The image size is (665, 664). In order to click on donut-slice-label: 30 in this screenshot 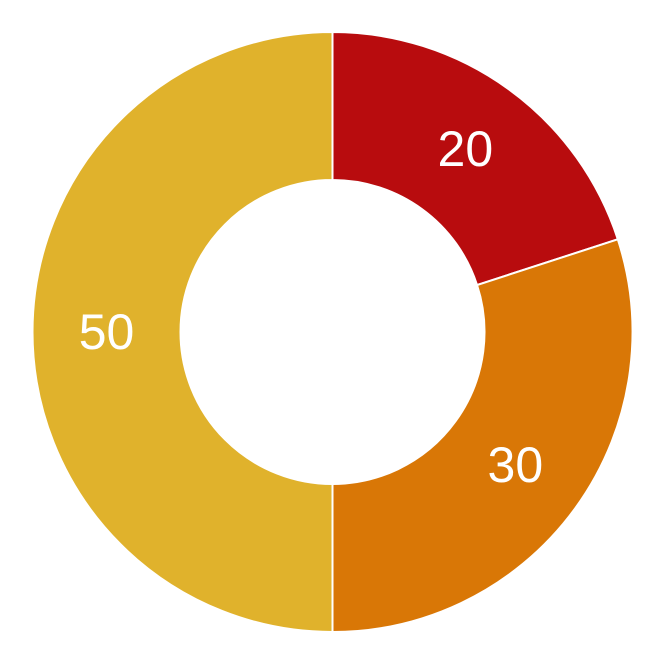, I will do `click(516, 465)`.